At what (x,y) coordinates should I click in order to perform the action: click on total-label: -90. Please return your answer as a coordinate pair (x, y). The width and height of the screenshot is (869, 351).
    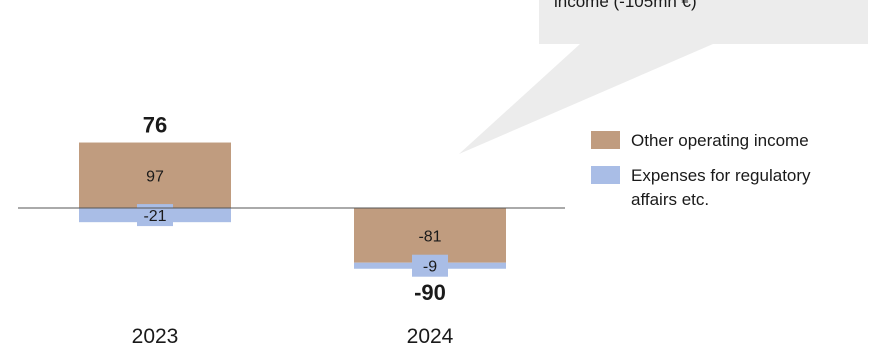
    Looking at the image, I should click on (430, 292).